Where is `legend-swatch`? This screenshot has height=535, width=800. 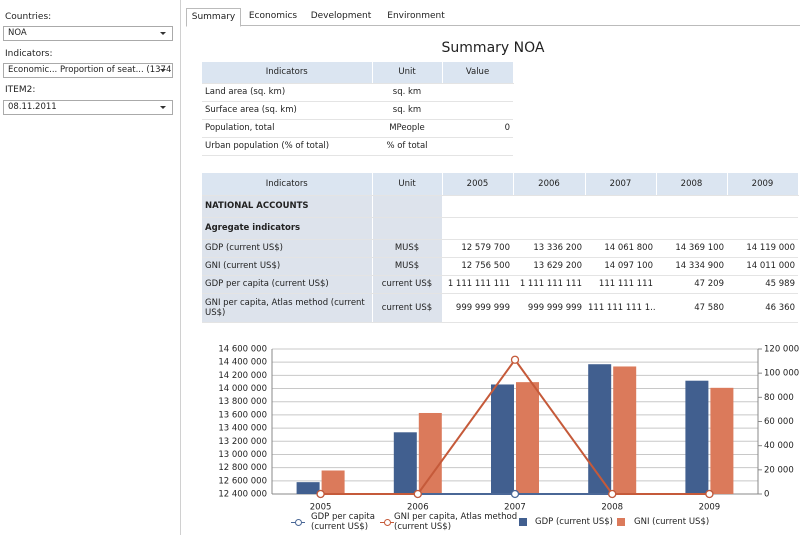
legend-swatch is located at coordinates (523, 522).